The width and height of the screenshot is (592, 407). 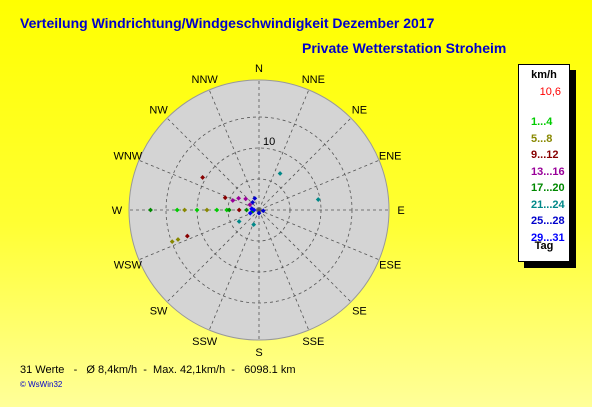 I want to click on direction-label: ENE, so click(x=390, y=157).